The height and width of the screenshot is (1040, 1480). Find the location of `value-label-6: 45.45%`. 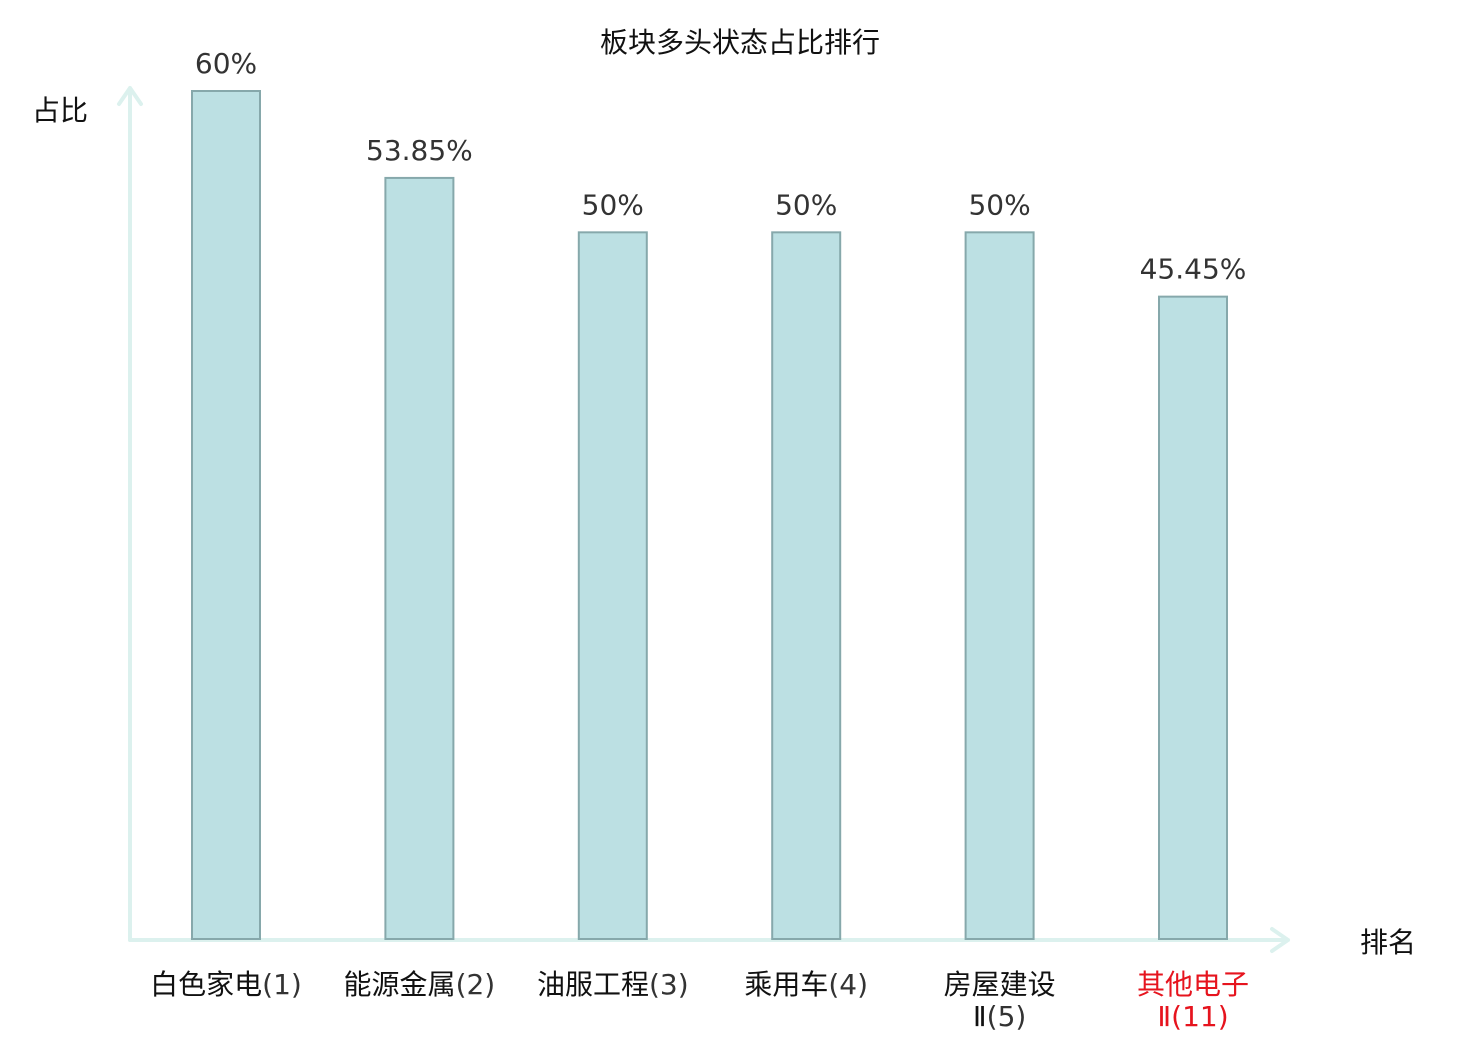

value-label-6: 45.45% is located at coordinates (1193, 269).